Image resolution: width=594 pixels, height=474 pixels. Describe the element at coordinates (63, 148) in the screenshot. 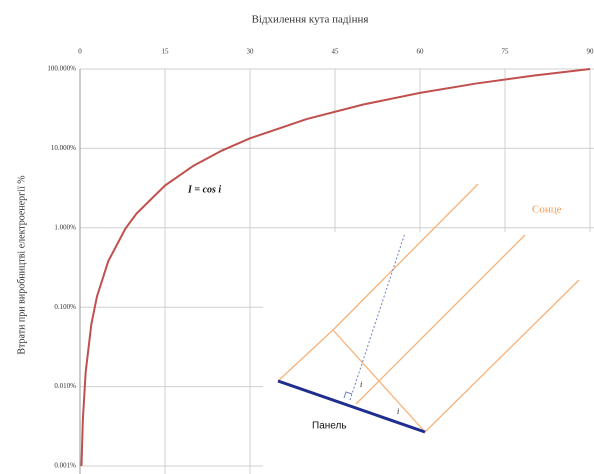

I see `y-tick-label: 10.000%` at that location.